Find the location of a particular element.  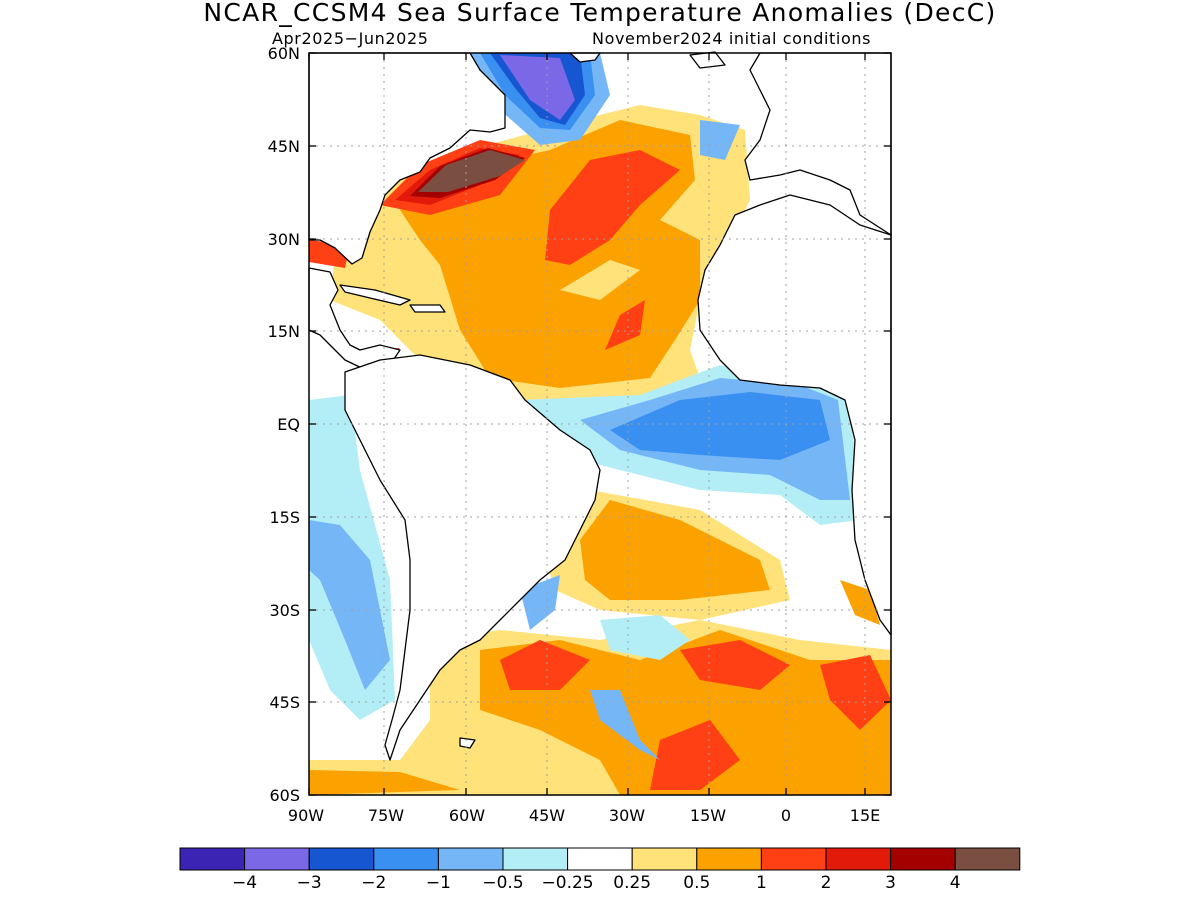

lon-label: 30W is located at coordinates (627, 815).